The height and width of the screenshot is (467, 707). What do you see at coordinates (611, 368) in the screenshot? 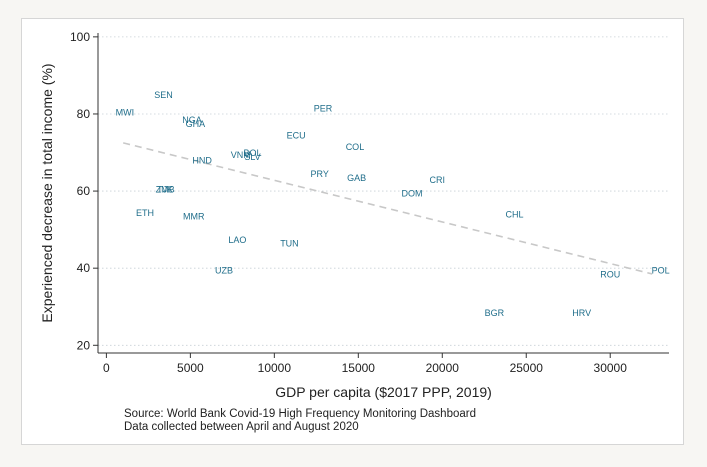
I see `x-tick-label: 30000` at bounding box center [611, 368].